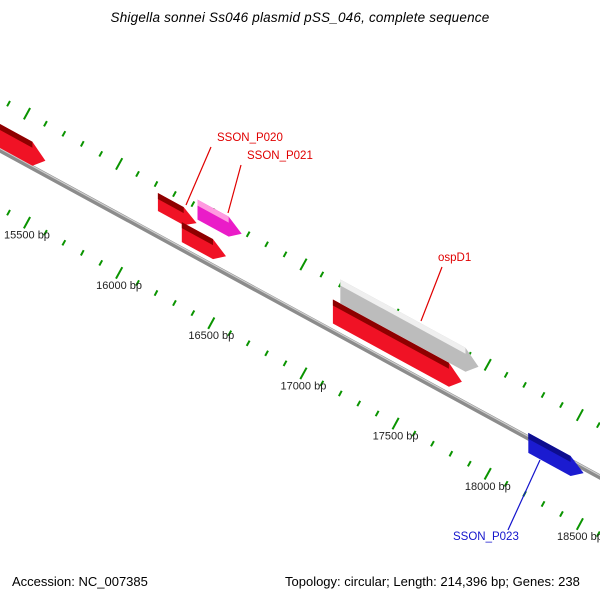  Describe the element at coordinates (27, 236) in the screenshot. I see `ruler-label: 15500 bp` at that location.